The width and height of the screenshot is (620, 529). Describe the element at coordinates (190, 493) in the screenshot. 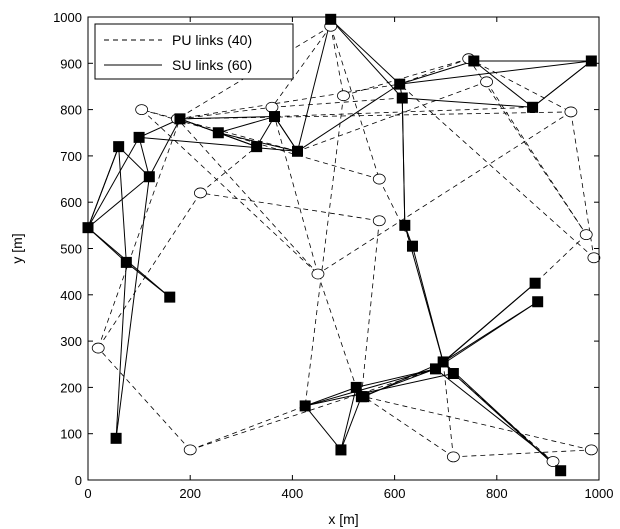

I see `x-tick-label: 200` at that location.